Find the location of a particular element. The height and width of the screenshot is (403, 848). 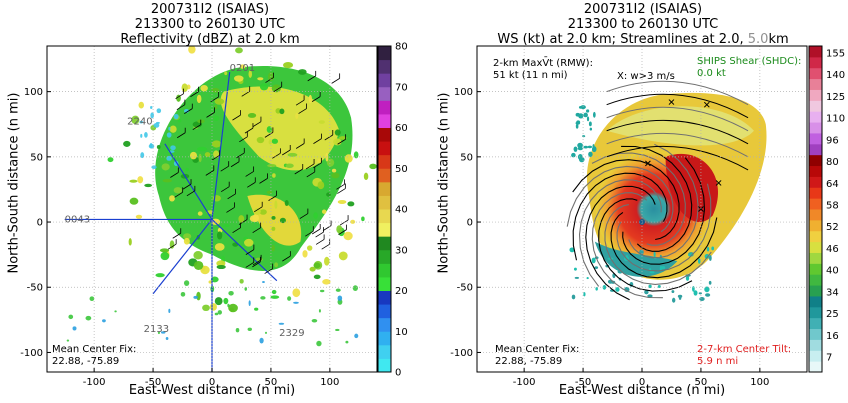

right-colorbar-tick-12: 125 is located at coordinates (835, 97).